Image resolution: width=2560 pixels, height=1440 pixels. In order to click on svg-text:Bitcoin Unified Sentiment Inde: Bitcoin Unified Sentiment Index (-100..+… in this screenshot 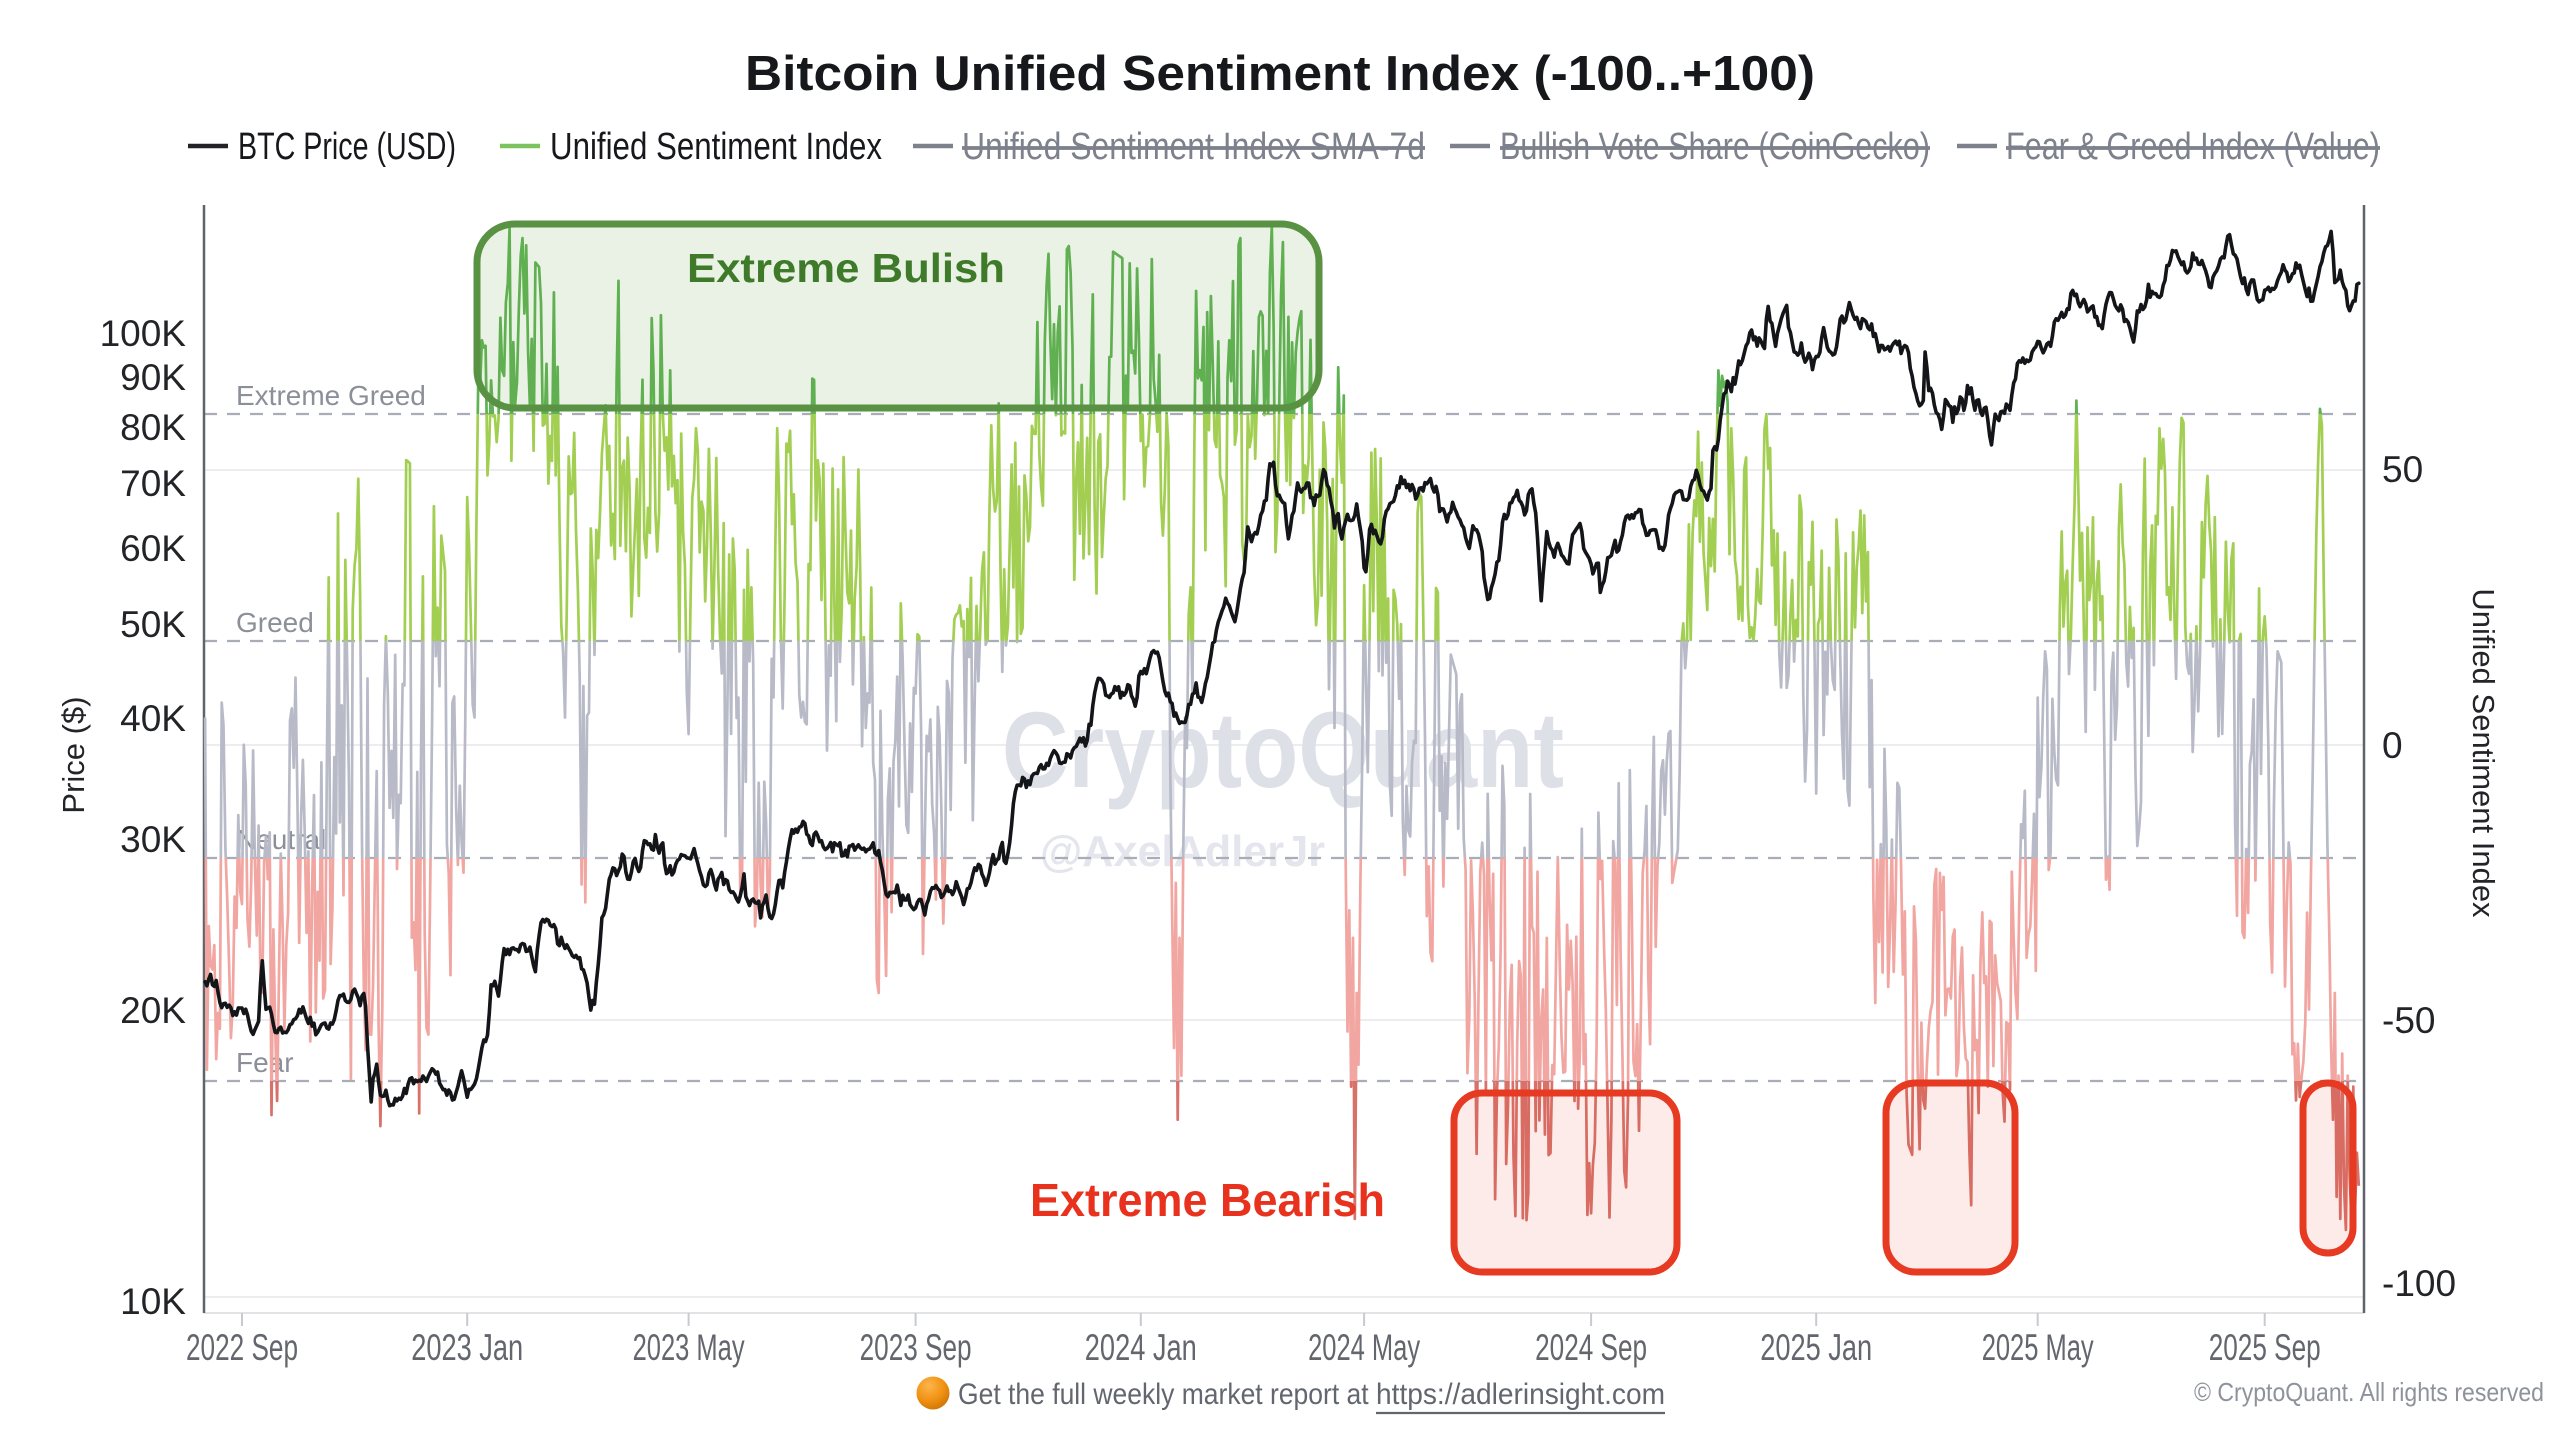, I will do `click(1280, 74)`.